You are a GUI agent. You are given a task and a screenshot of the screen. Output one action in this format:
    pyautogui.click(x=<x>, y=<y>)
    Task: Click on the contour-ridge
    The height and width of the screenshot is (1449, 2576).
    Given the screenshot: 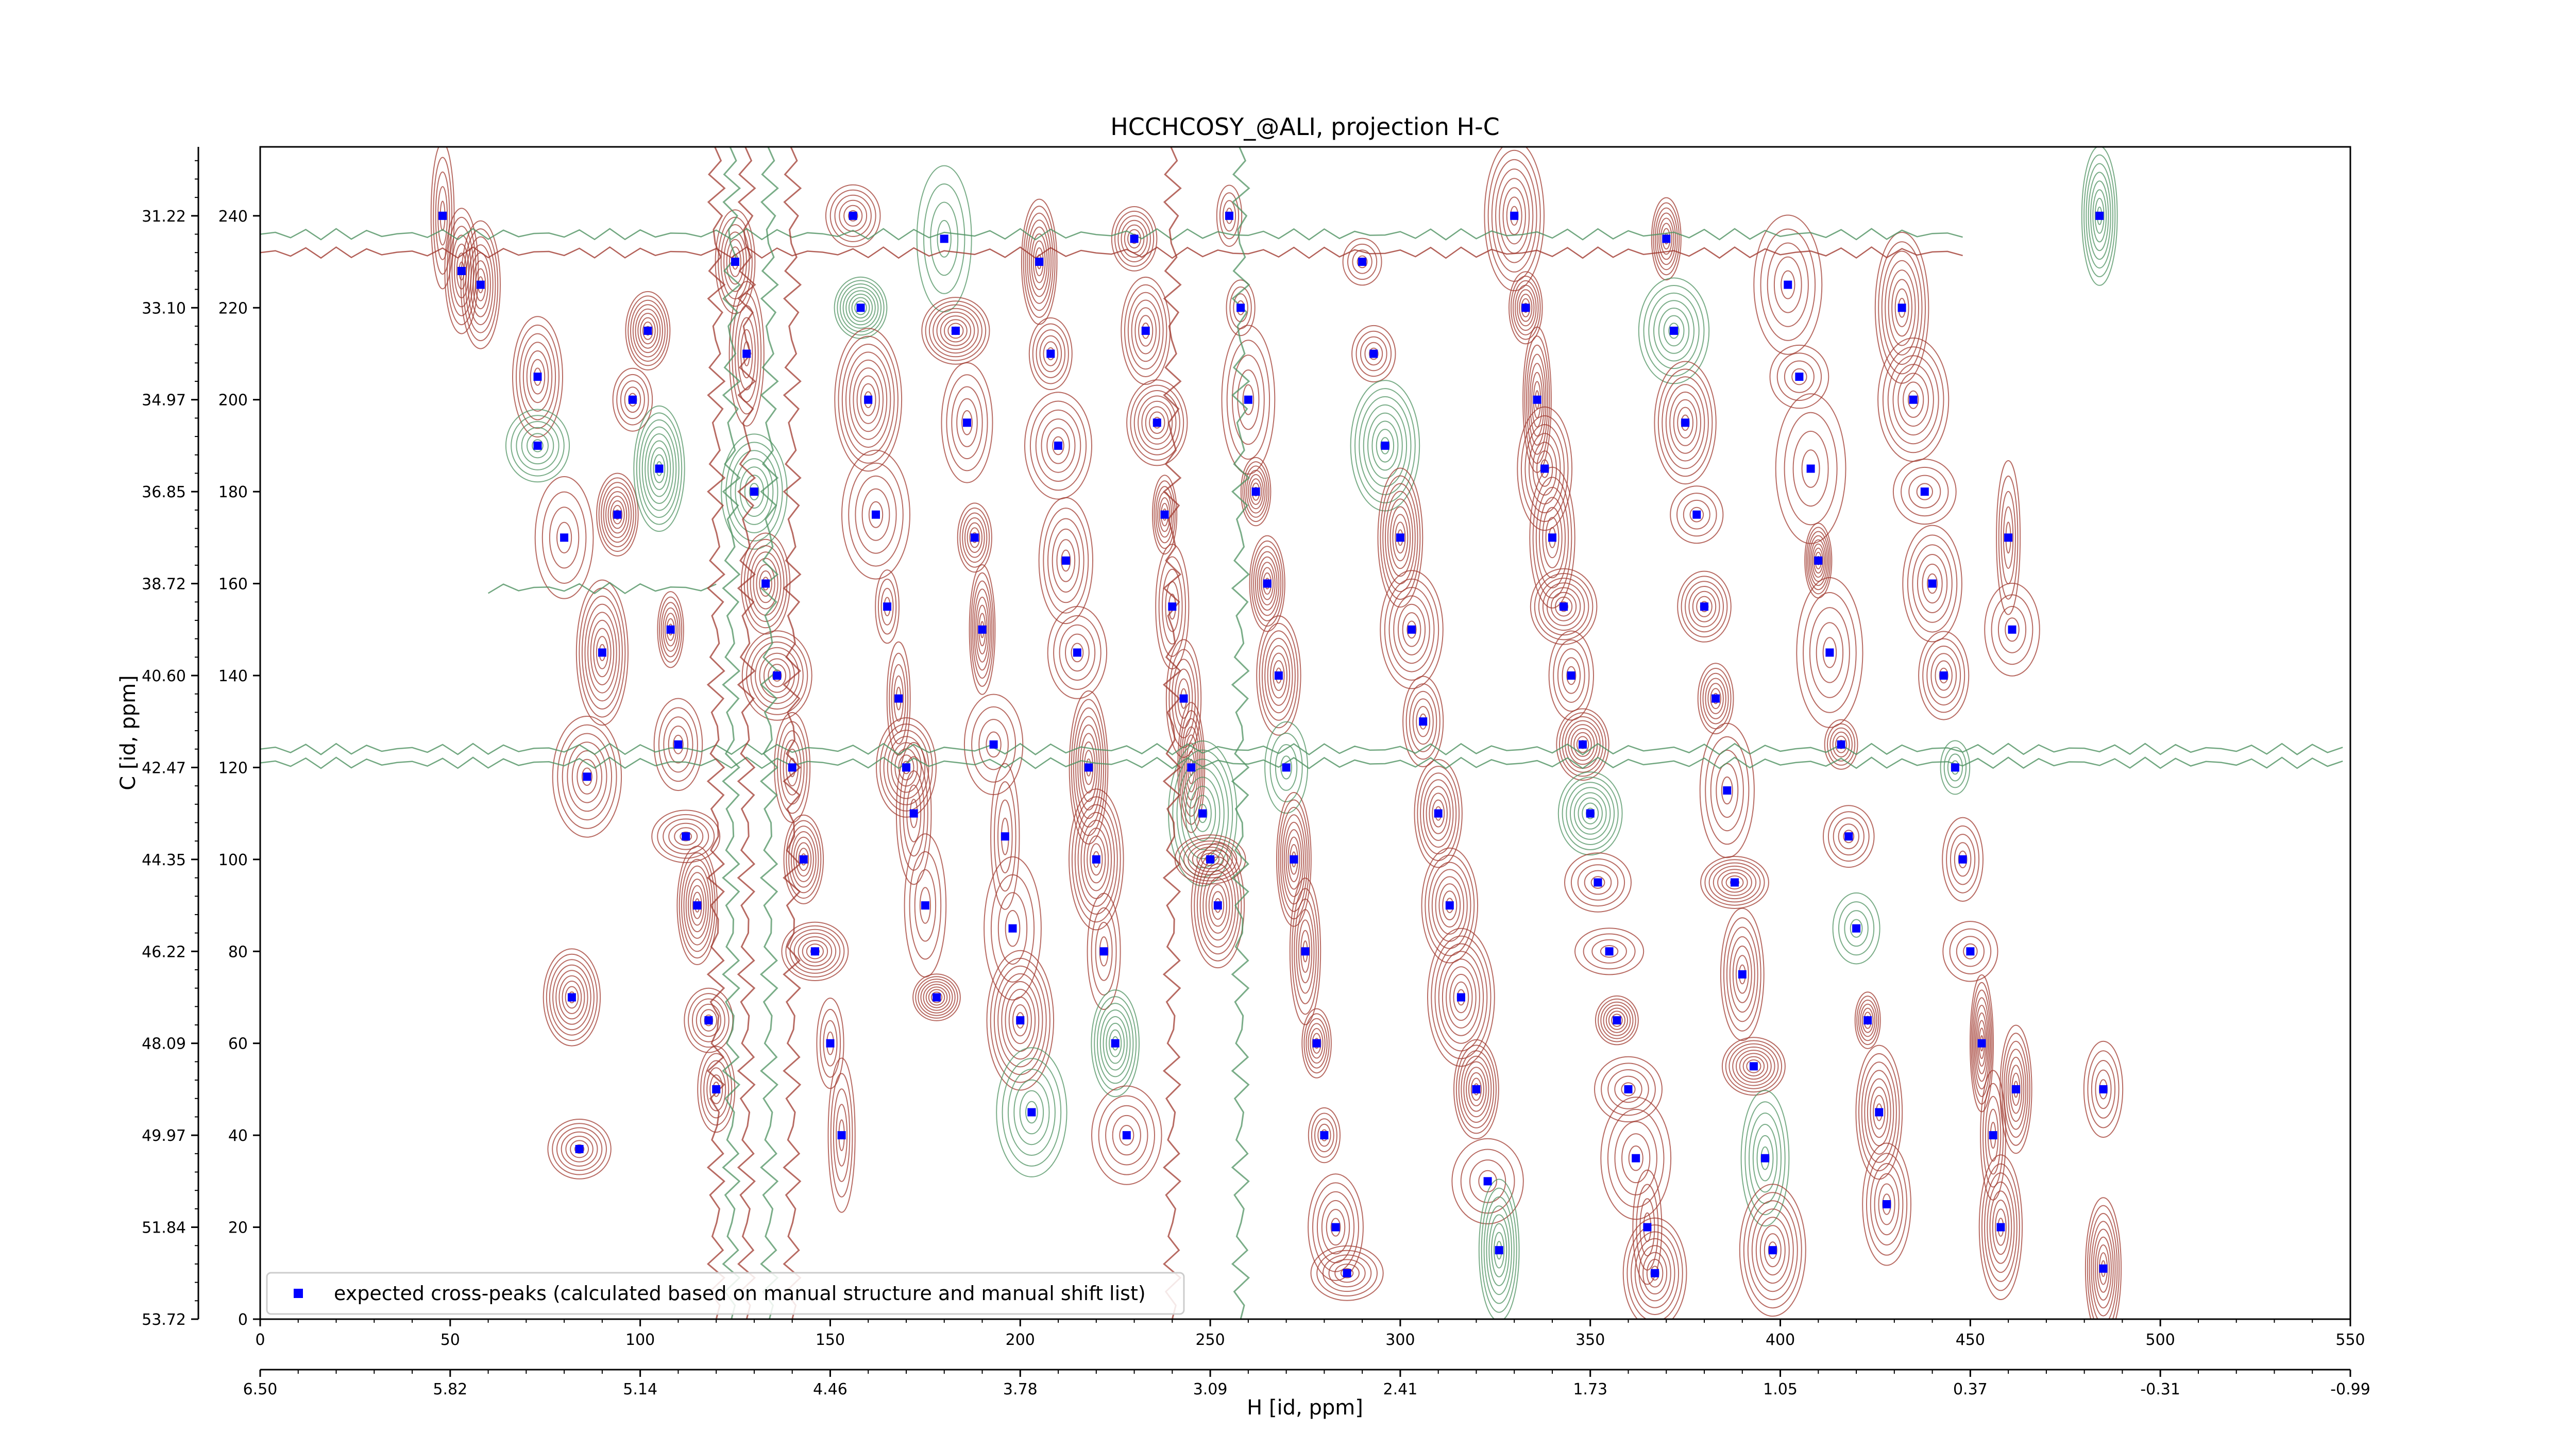 What is the action you would take?
    pyautogui.click(x=1111, y=234)
    